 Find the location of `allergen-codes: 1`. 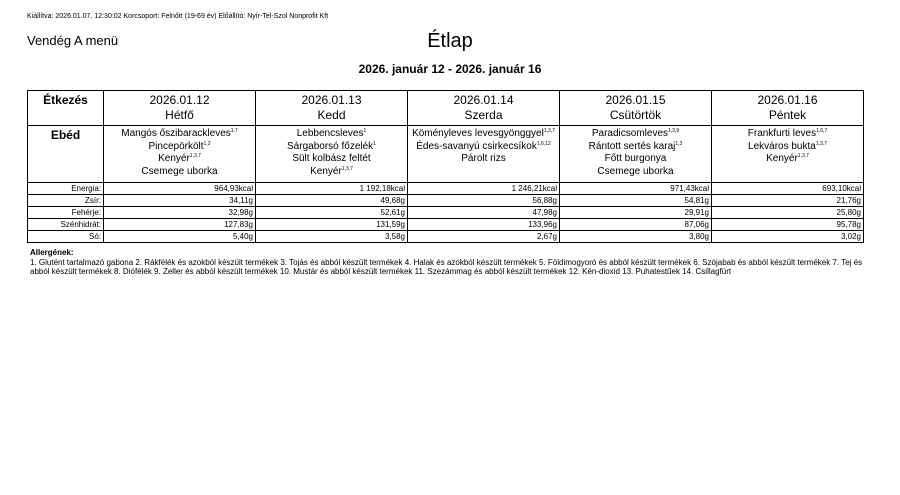

allergen-codes: 1 is located at coordinates (365, 131).